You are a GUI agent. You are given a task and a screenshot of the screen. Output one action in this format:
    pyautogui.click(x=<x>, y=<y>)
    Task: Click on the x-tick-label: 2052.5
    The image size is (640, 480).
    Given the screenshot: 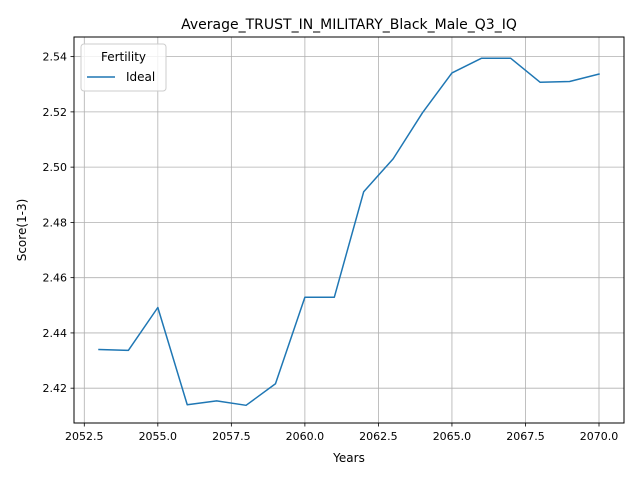 What is the action you would take?
    pyautogui.click(x=84, y=436)
    